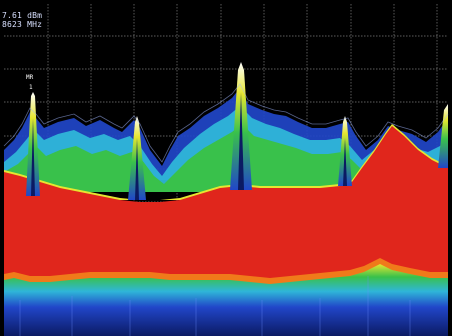  What do you see at coordinates (137, 169) in the screenshot?
I see `signal-peak-2-core` at bounding box center [137, 169].